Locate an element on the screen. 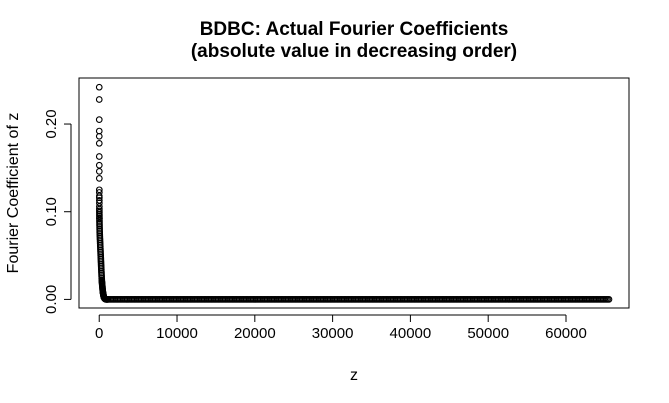 The image size is (669, 403). chart-title: BDBC: Actual Fourier Coefficients is located at coordinates (354, 29).